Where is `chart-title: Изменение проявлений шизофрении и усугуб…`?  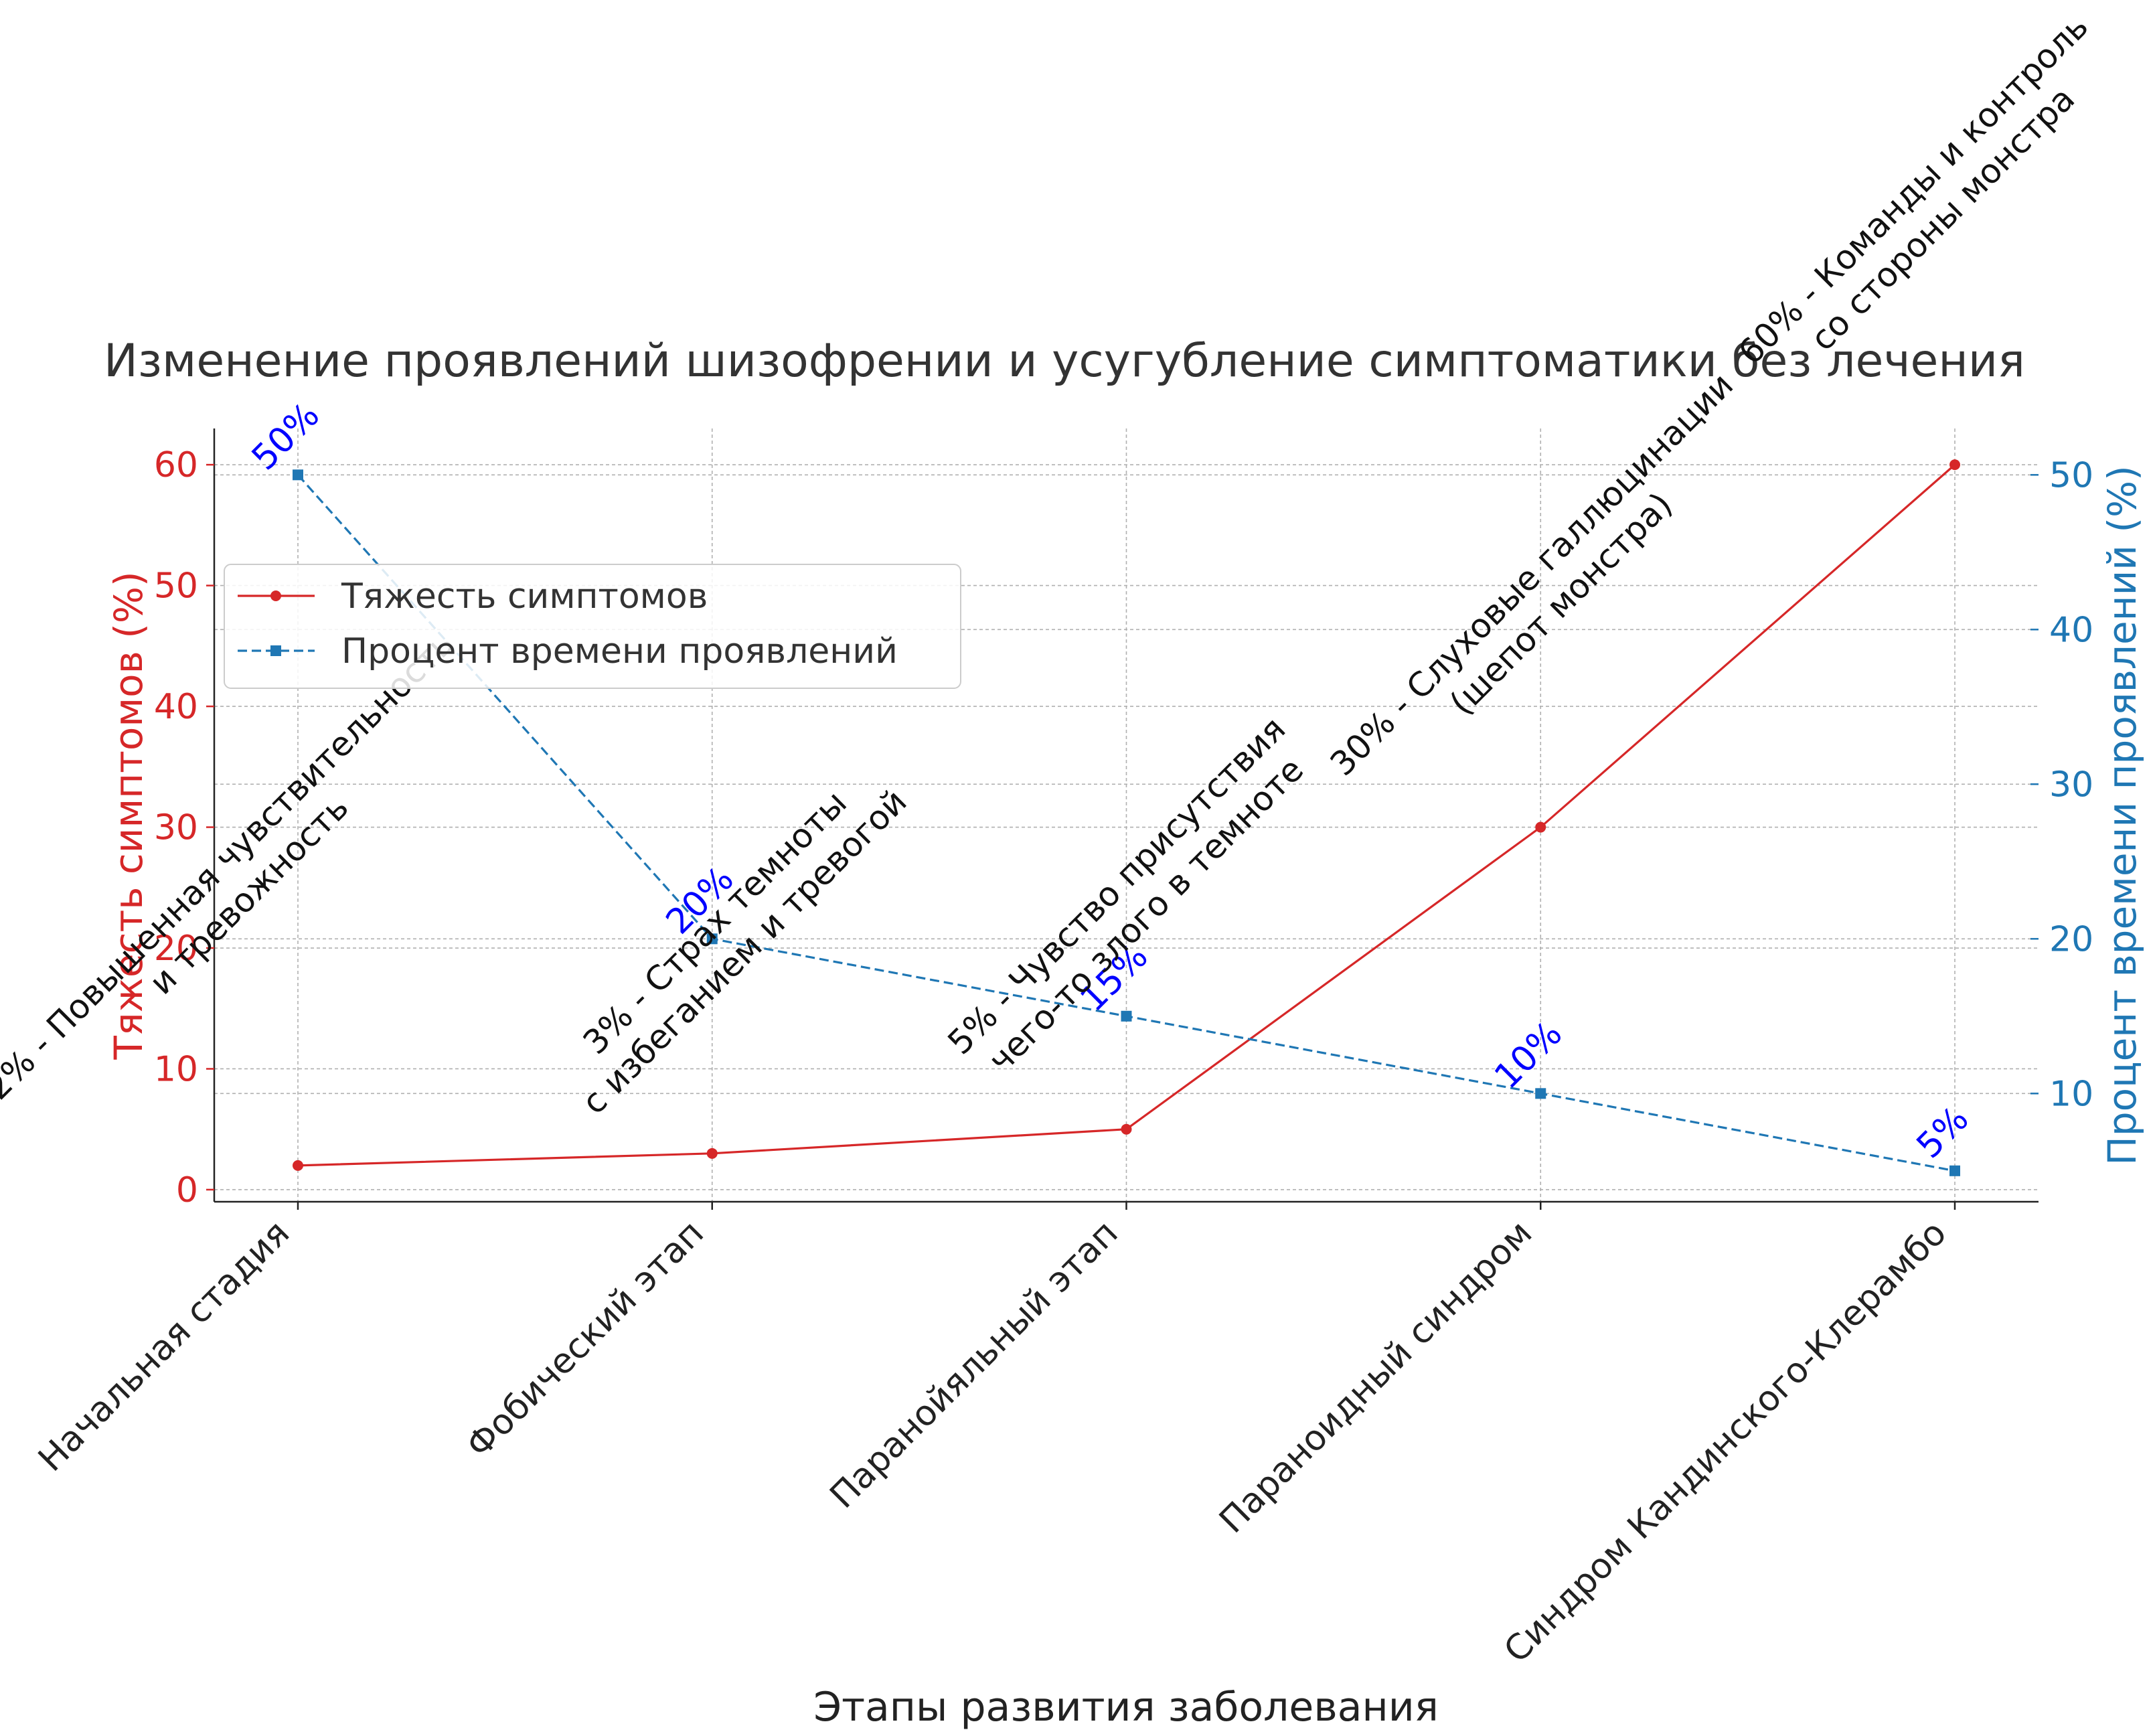 chart-title: Изменение проявлений шизофрении и усугуб… is located at coordinates (1064, 361).